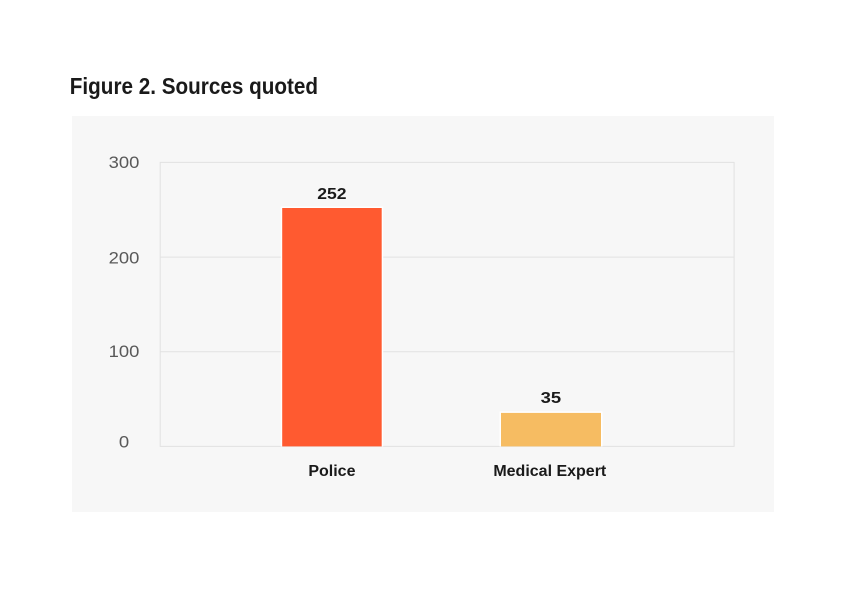 The image size is (846, 602). Describe the element at coordinates (124, 351) in the screenshot. I see `svg-text: 100` at that location.